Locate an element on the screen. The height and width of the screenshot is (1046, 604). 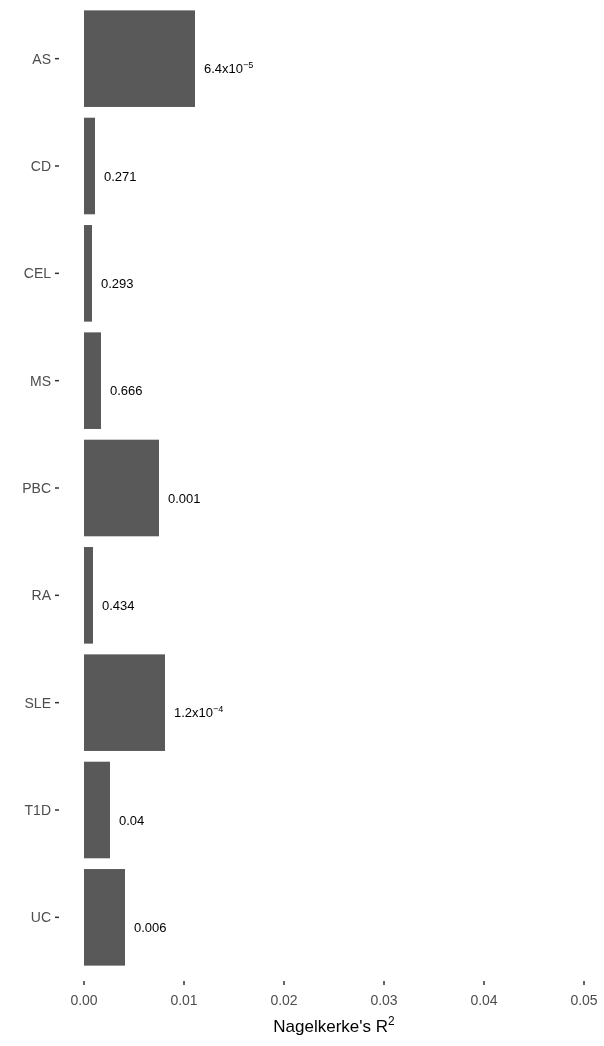
x-tick-label: 0.01 is located at coordinates (184, 999).